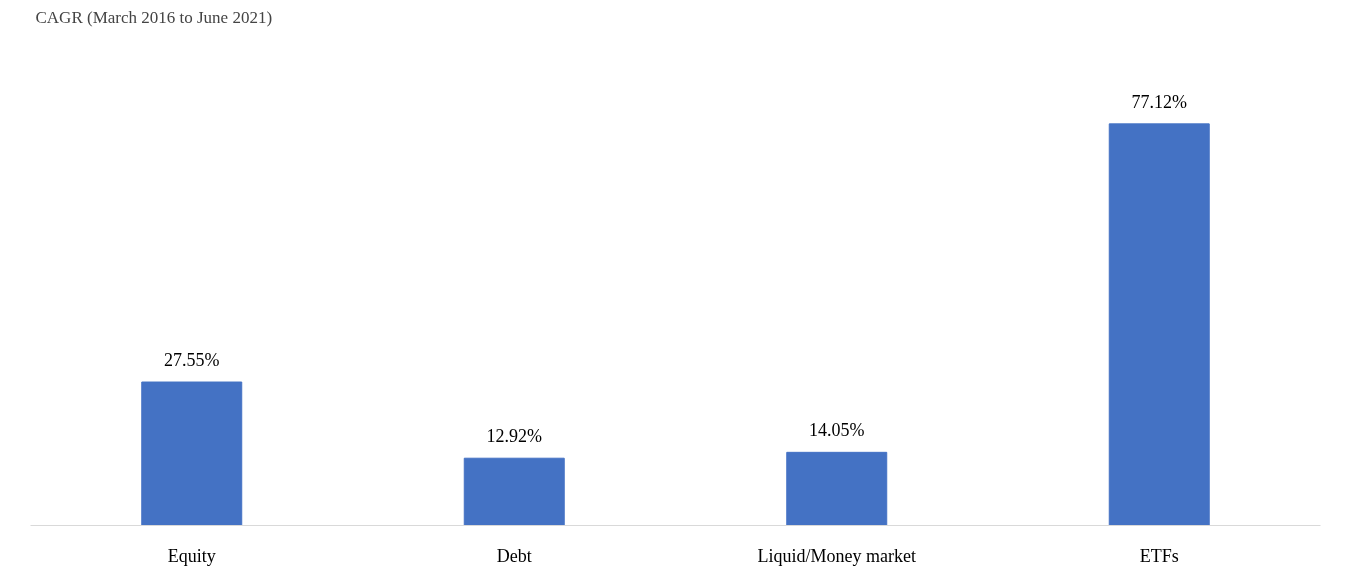 Image resolution: width=1348 pixels, height=578 pixels. What do you see at coordinates (1159, 101) in the screenshot?
I see `data-label: 77.12%` at bounding box center [1159, 101].